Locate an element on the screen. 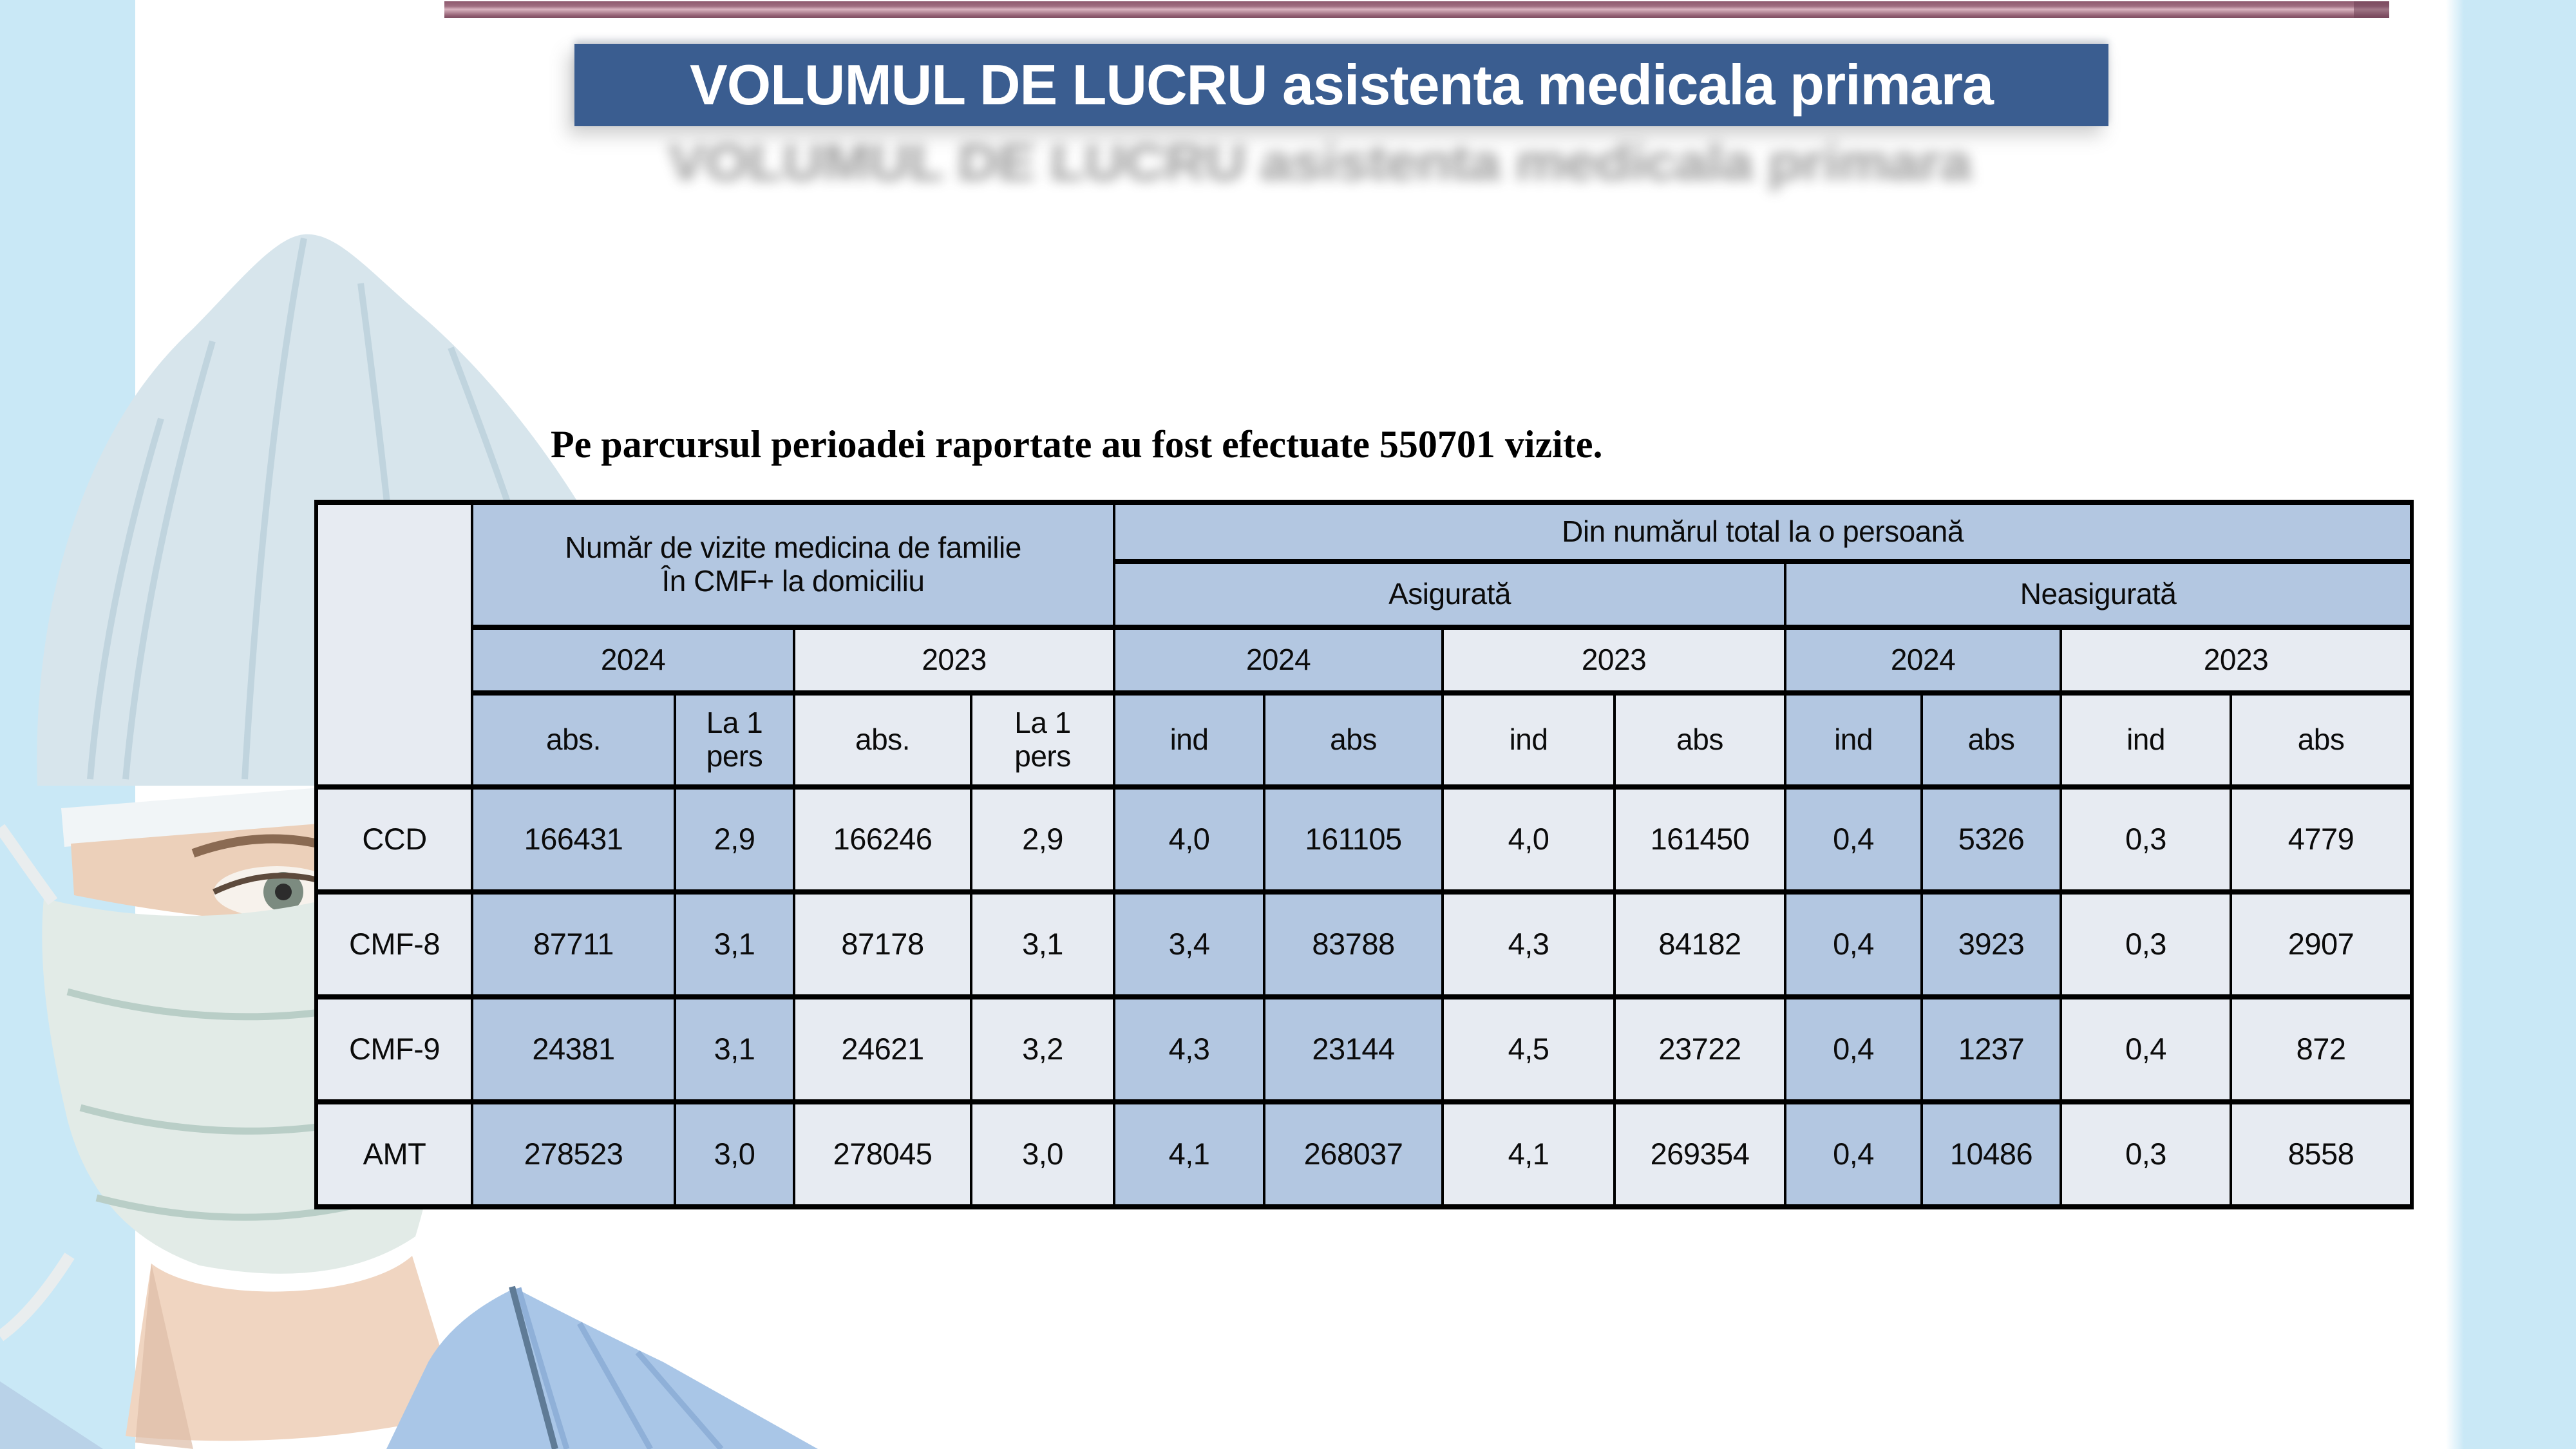  data-cell: 10486 is located at coordinates (1991, 1154).